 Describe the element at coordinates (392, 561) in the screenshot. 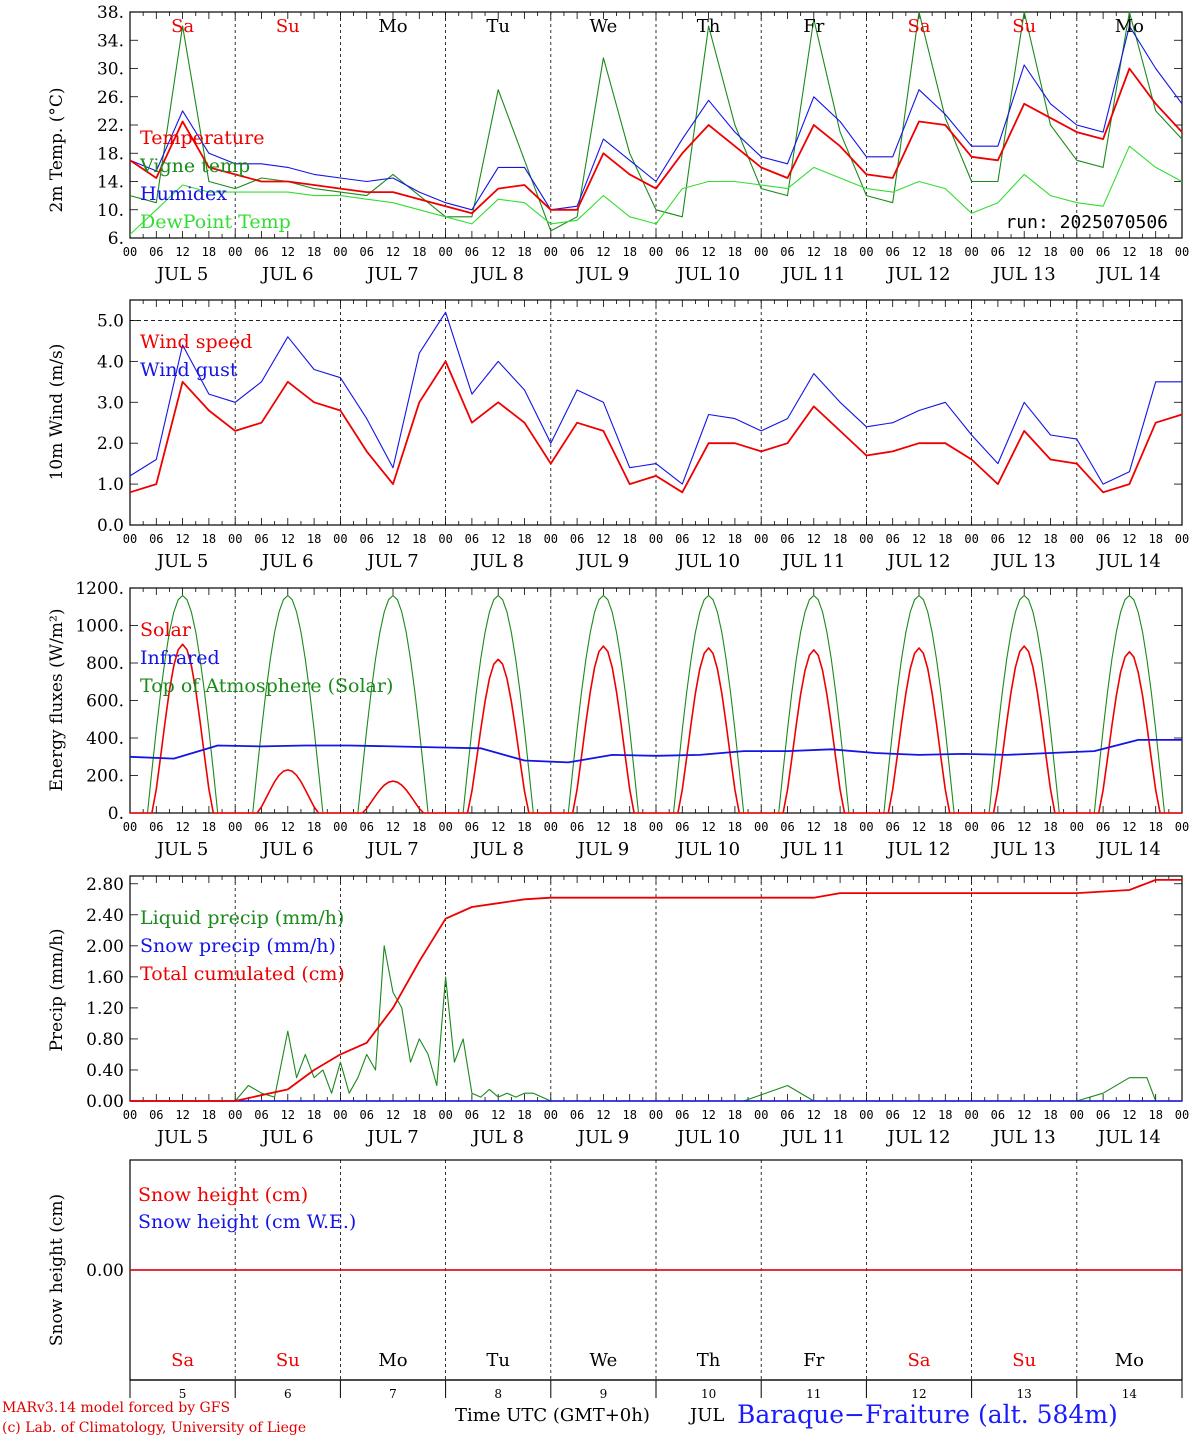

I see `day-label: JUL 7` at that location.